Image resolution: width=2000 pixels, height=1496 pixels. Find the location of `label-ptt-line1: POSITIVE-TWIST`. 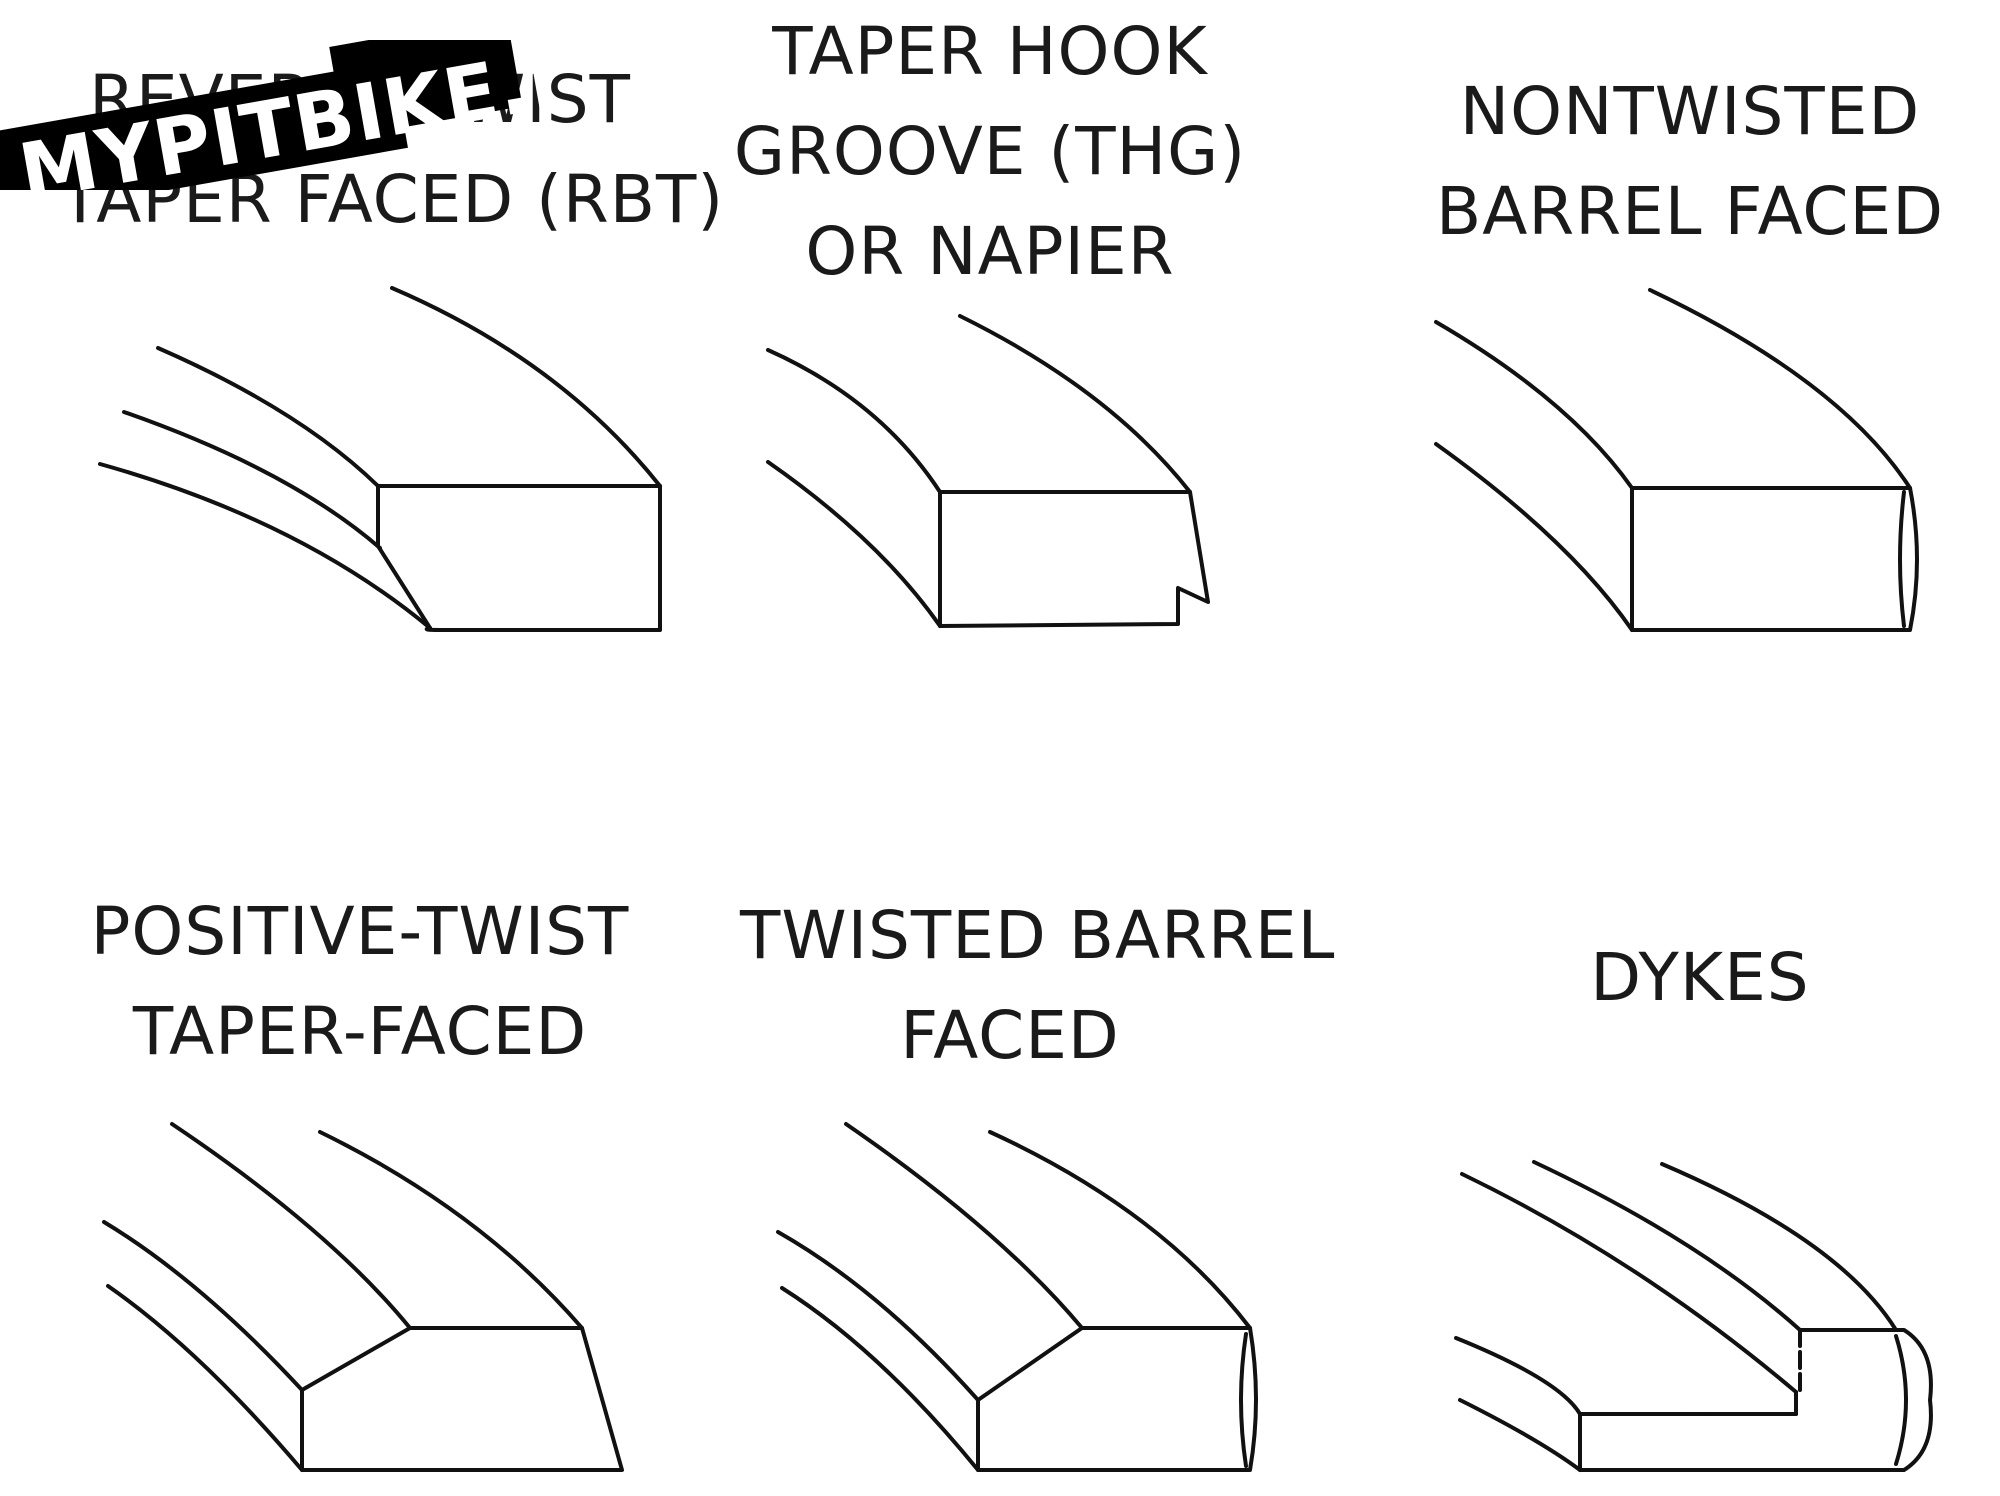

label-ptt-line1: POSITIVE-TWIST is located at coordinates (360, 931).